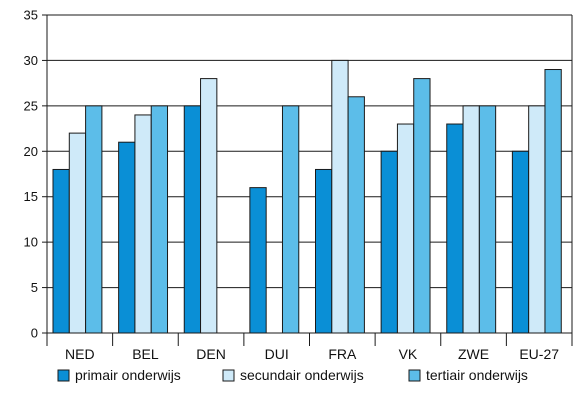 The image size is (576, 401). Describe the element at coordinates (31, 105) in the screenshot. I see `y-tick-label: 25` at that location.